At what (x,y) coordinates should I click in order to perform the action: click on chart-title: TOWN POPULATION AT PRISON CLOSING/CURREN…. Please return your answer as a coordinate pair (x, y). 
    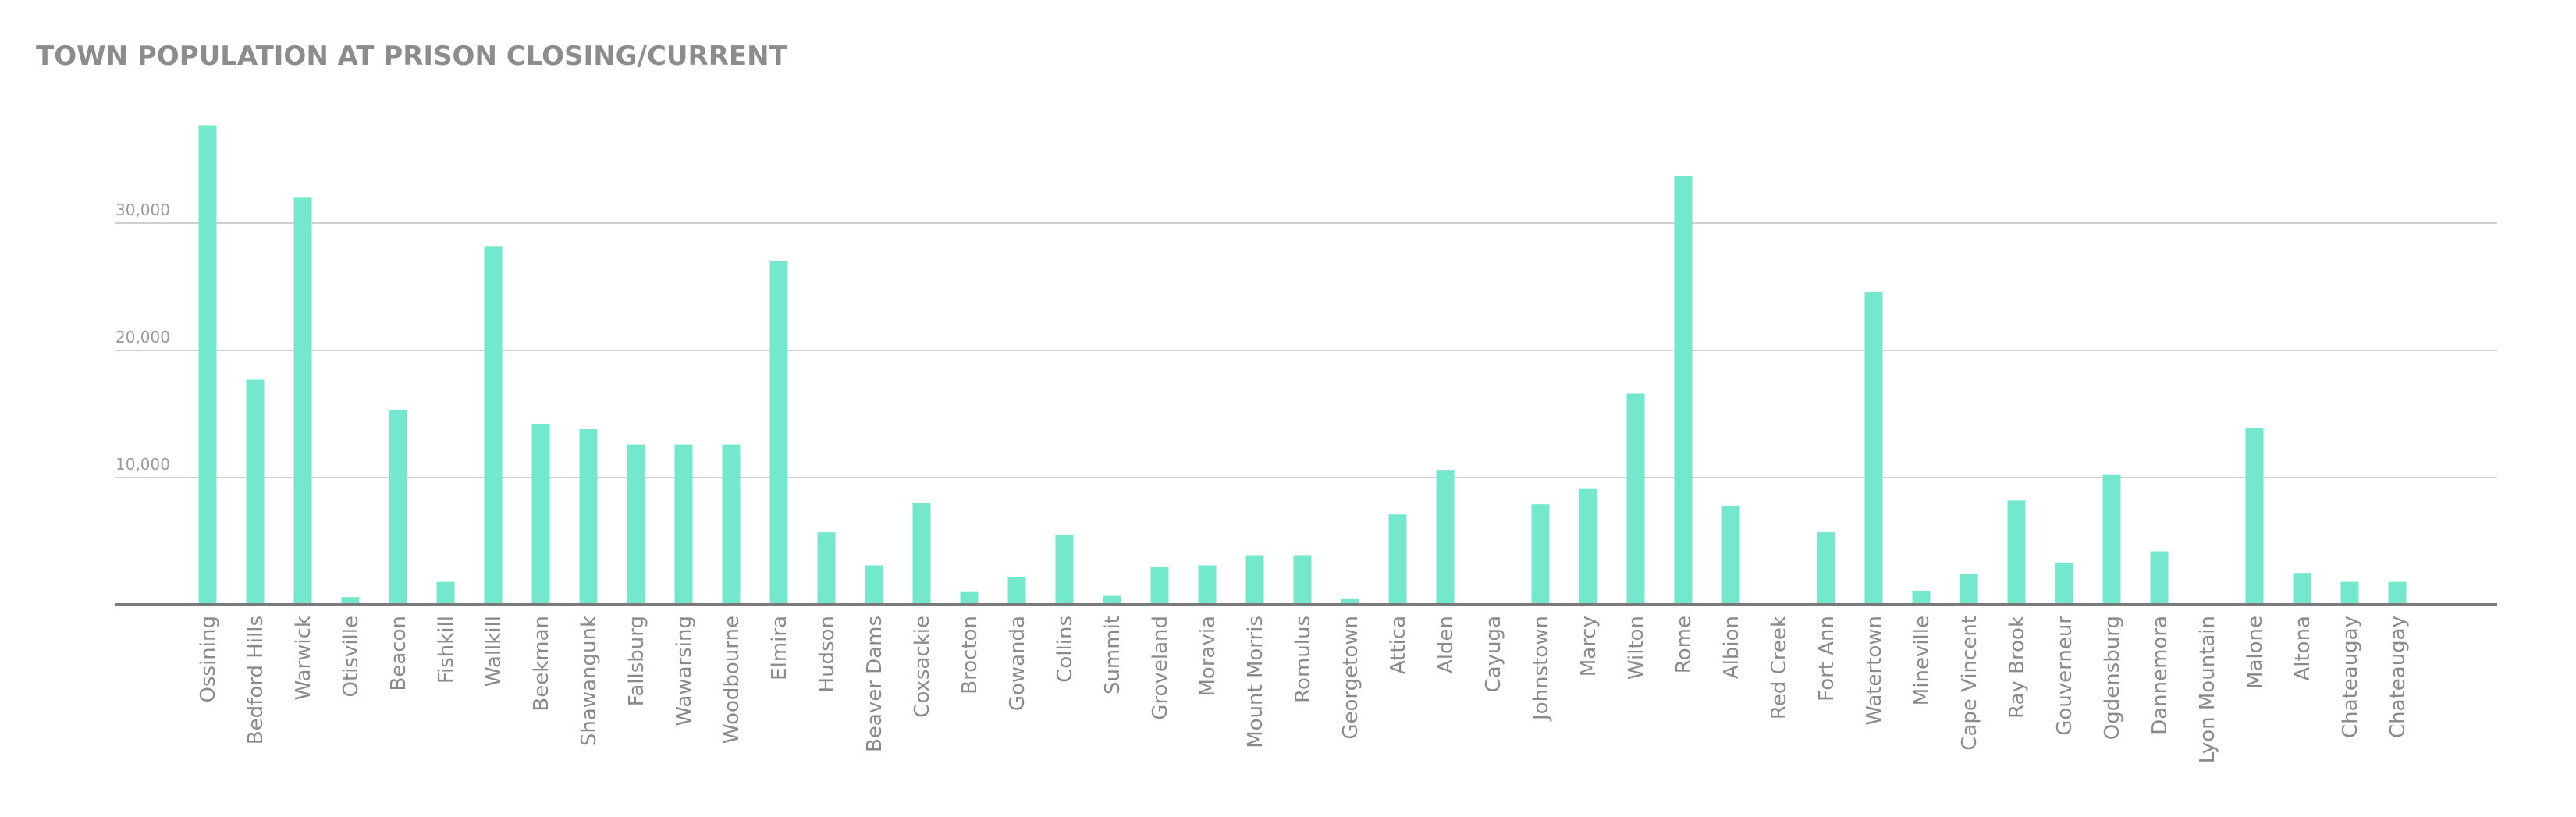
    Looking at the image, I should click on (411, 56).